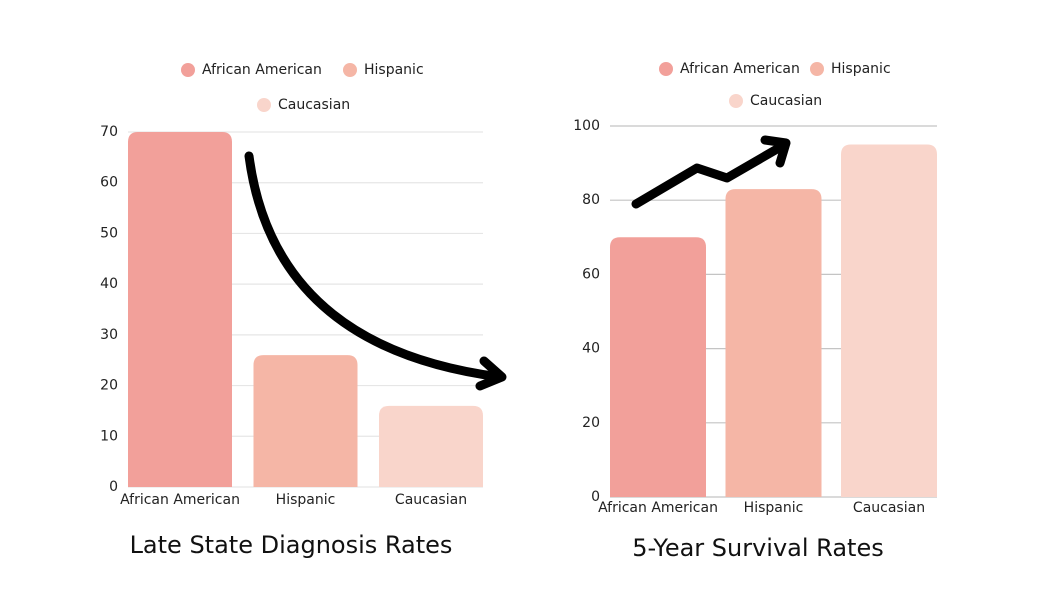 This screenshot has height=600, width=1050. What do you see at coordinates (757, 548) in the screenshot?
I see `chart-title: 5-Year Survival Rates` at bounding box center [757, 548].